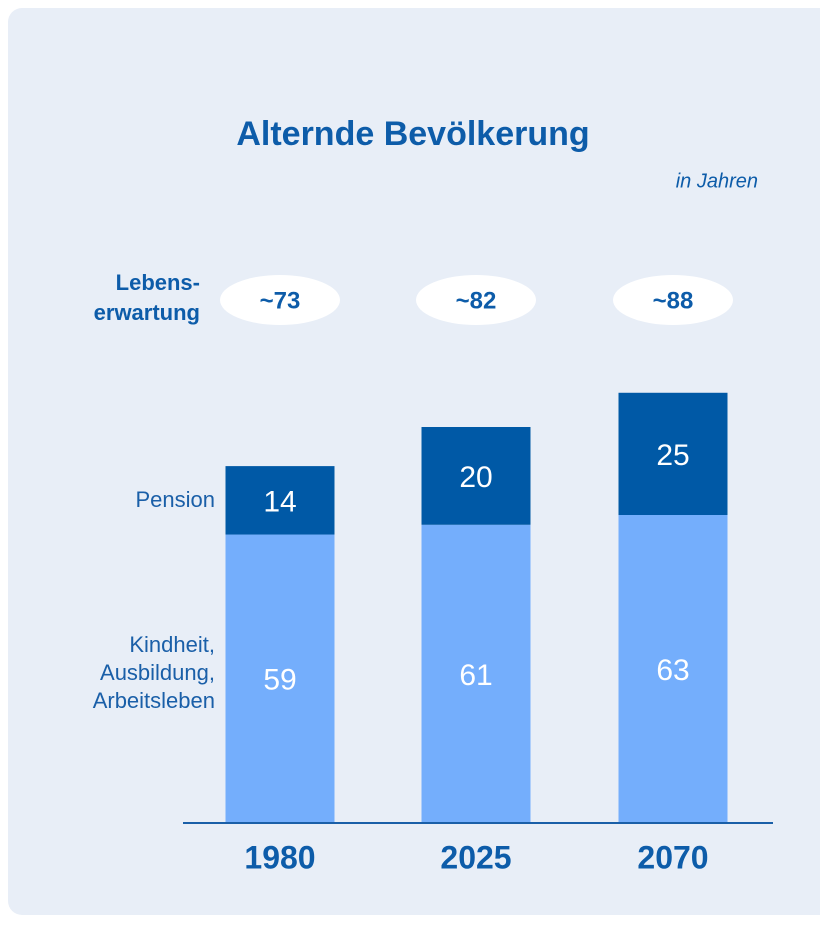 This screenshot has height=927, width=820. Describe the element at coordinates (146, 297) in the screenshot. I see `total-label-title: Lebens-erwartung` at that location.